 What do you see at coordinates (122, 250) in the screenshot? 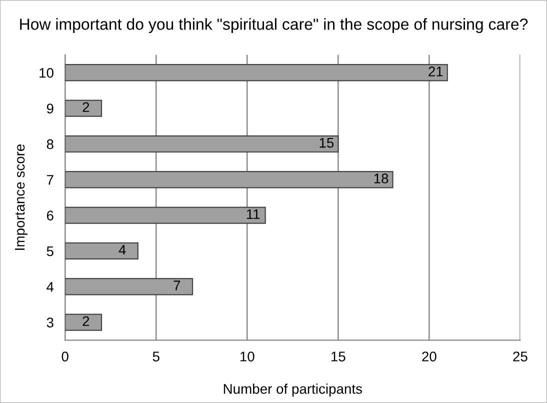
I see `data-label: 4` at bounding box center [122, 250].